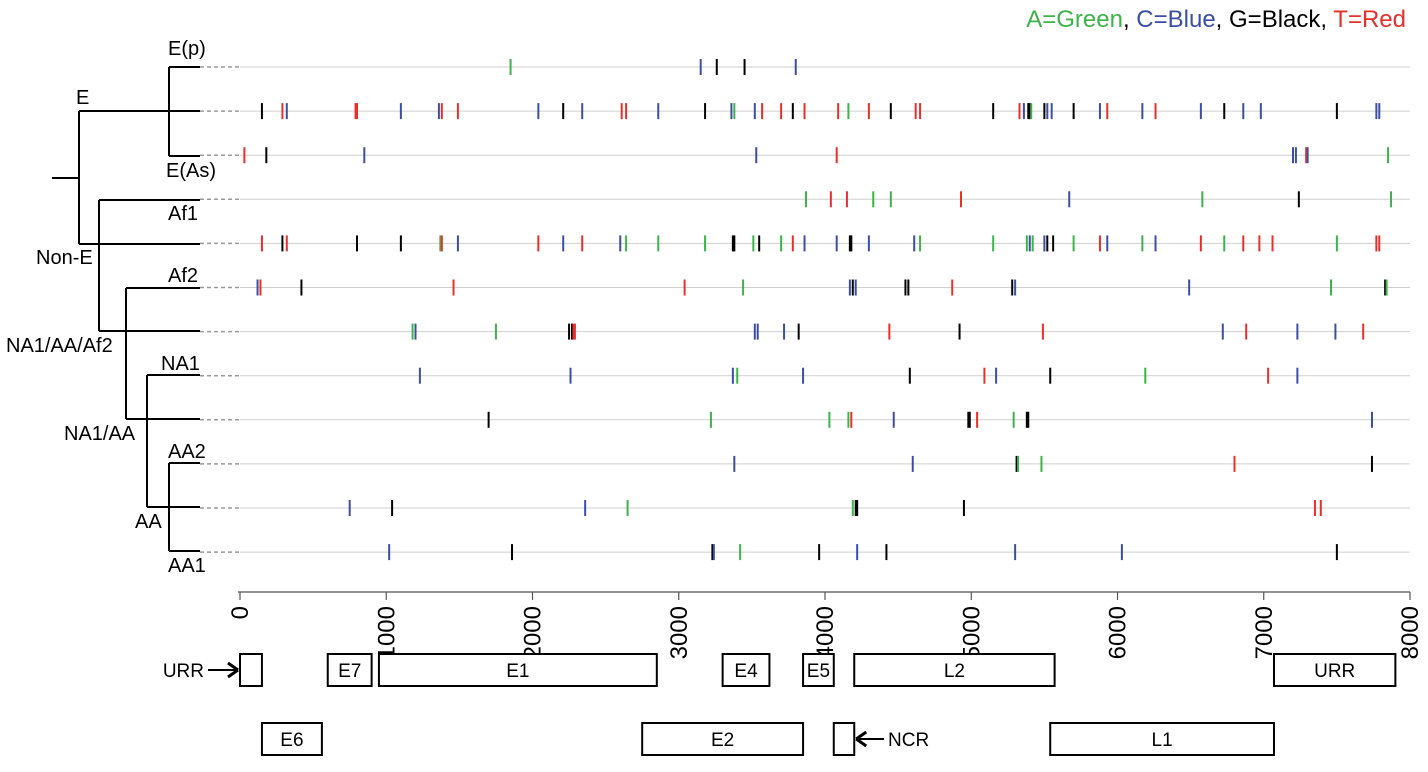 The width and height of the screenshot is (1428, 772). I want to click on x-tick-label: 5000, so click(971, 632).